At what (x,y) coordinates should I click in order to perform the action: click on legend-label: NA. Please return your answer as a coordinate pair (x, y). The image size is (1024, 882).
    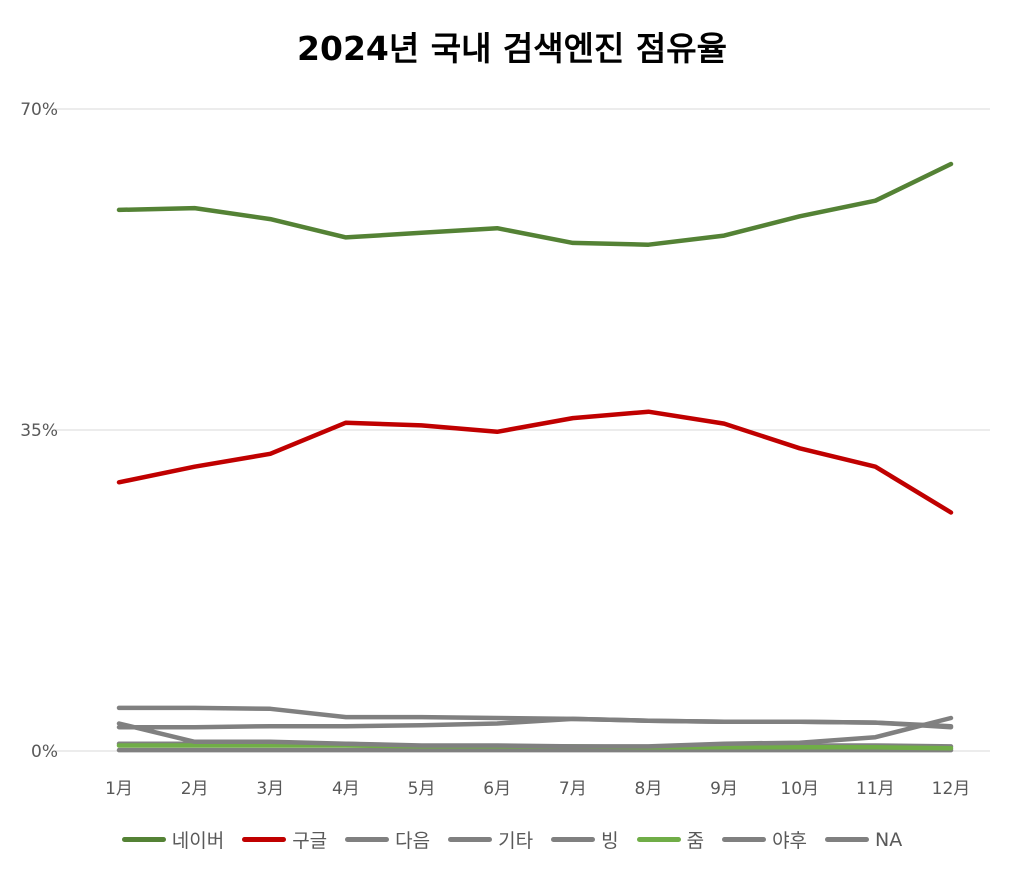
    Looking at the image, I should click on (889, 839).